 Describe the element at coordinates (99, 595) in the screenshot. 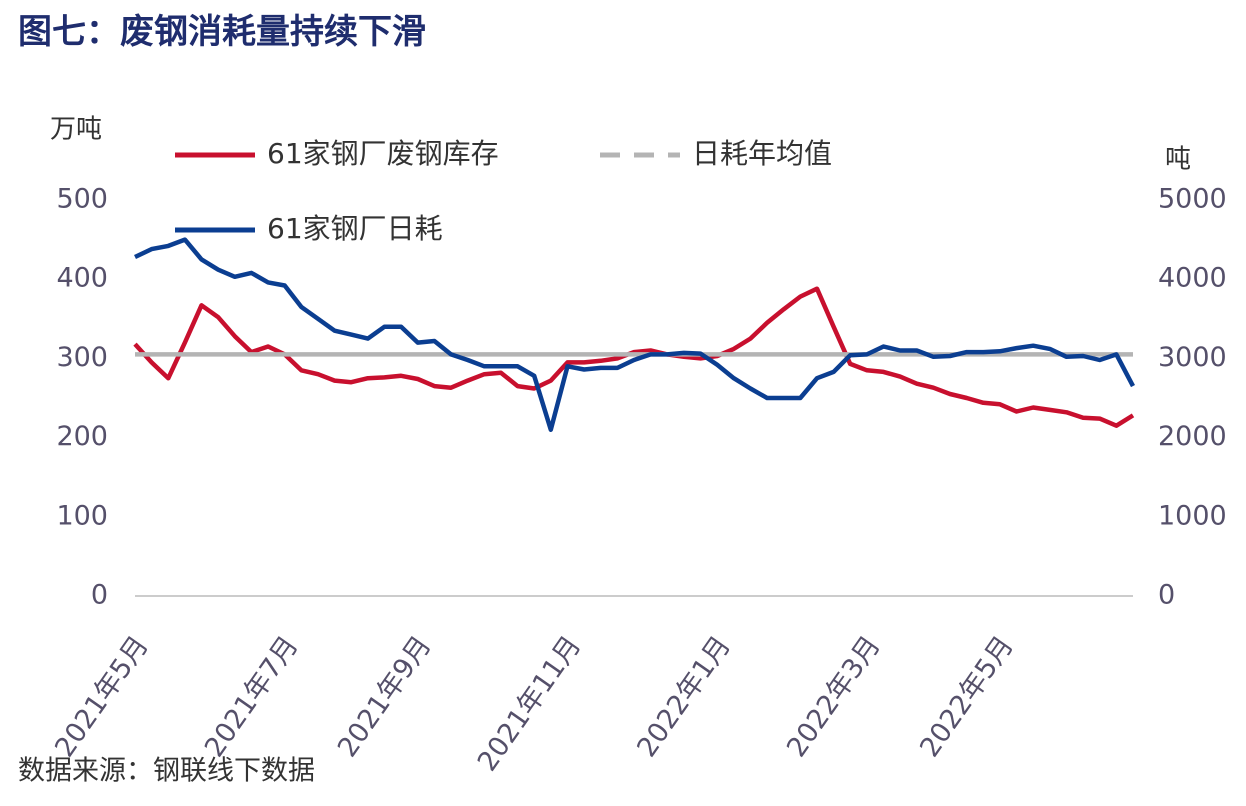

I see `y-tick-label: 0` at that location.